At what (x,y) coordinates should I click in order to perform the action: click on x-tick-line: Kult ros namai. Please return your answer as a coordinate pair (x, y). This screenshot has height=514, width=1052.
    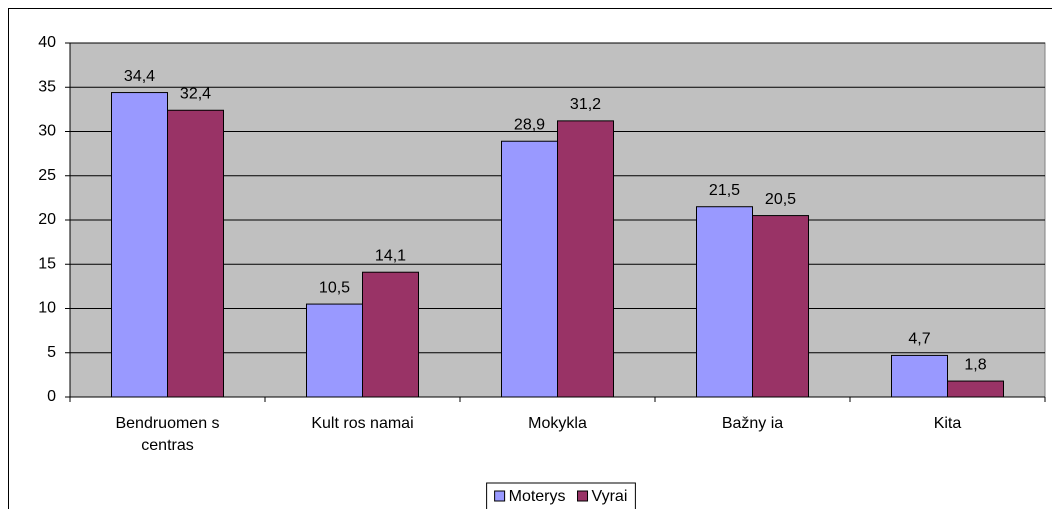
    Looking at the image, I should click on (362, 423).